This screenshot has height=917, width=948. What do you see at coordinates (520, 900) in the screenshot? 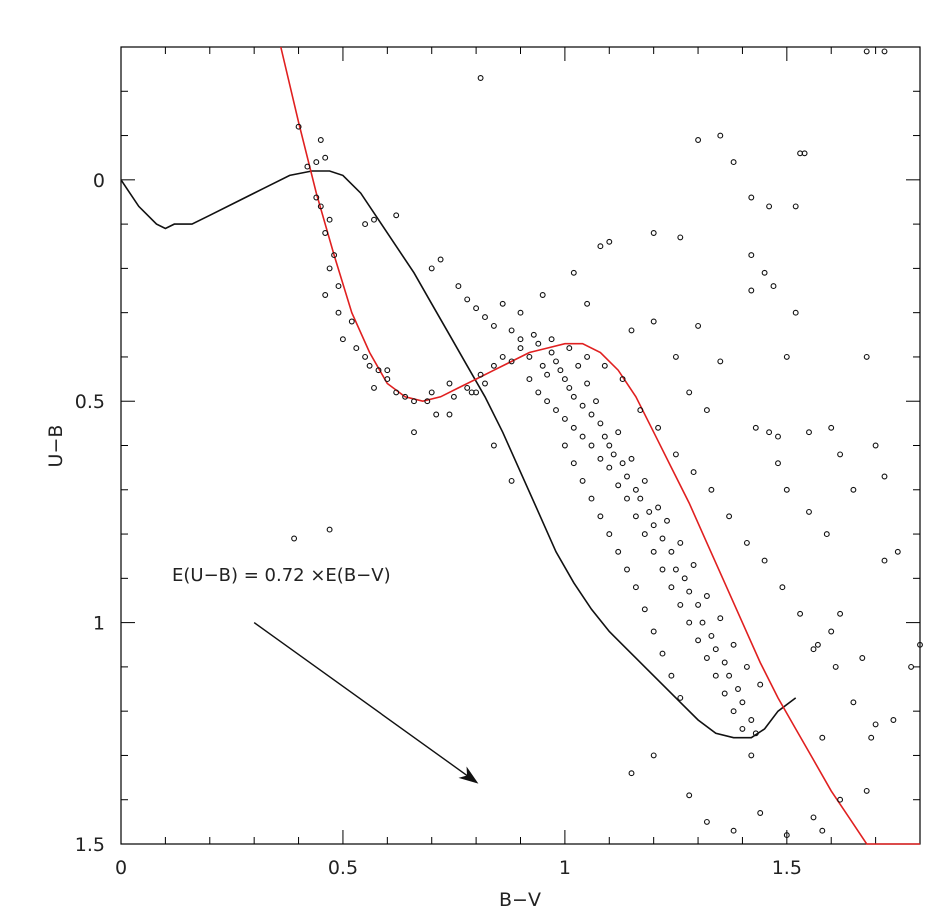
I see `x-axis-label: B−V` at bounding box center [520, 900].